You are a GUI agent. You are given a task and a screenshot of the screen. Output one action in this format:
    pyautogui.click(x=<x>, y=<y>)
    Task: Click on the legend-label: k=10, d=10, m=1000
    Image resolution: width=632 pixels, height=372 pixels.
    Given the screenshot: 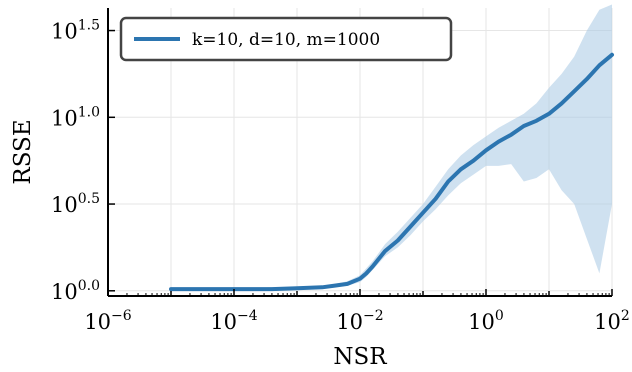 What is the action you would take?
    pyautogui.click(x=286, y=40)
    